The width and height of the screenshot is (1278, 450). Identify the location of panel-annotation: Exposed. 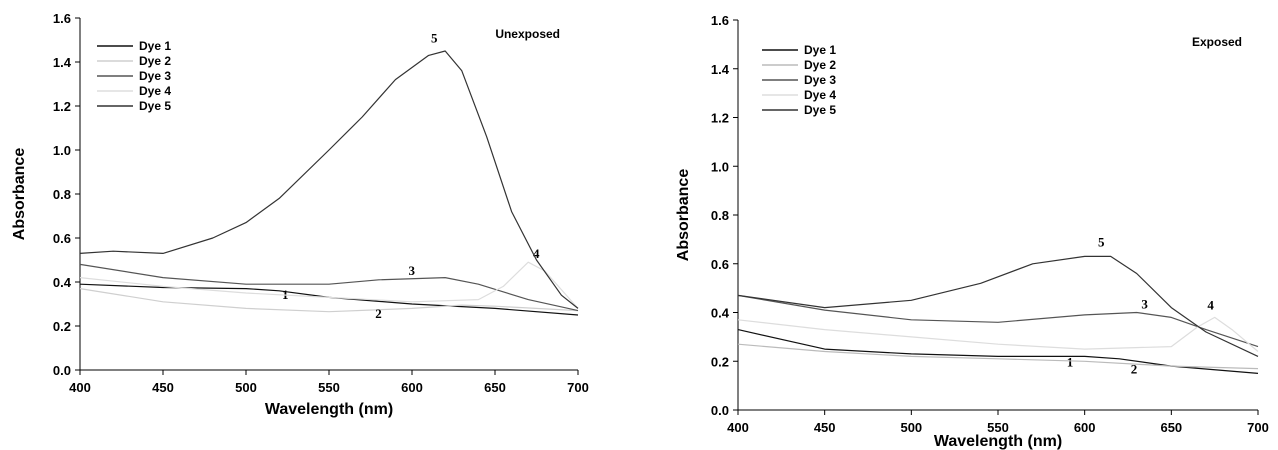
(1217, 42).